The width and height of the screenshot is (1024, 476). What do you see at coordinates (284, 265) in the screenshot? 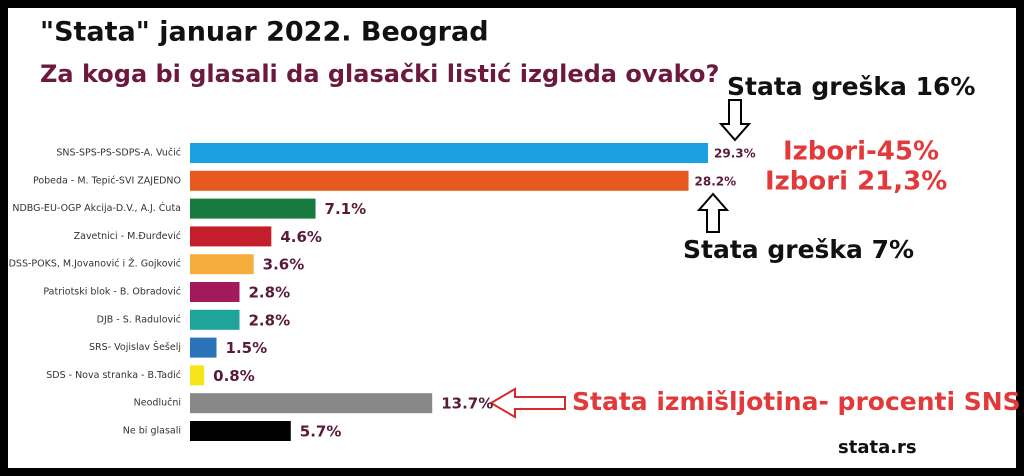
I see `value-label: 3.6%` at bounding box center [284, 265].